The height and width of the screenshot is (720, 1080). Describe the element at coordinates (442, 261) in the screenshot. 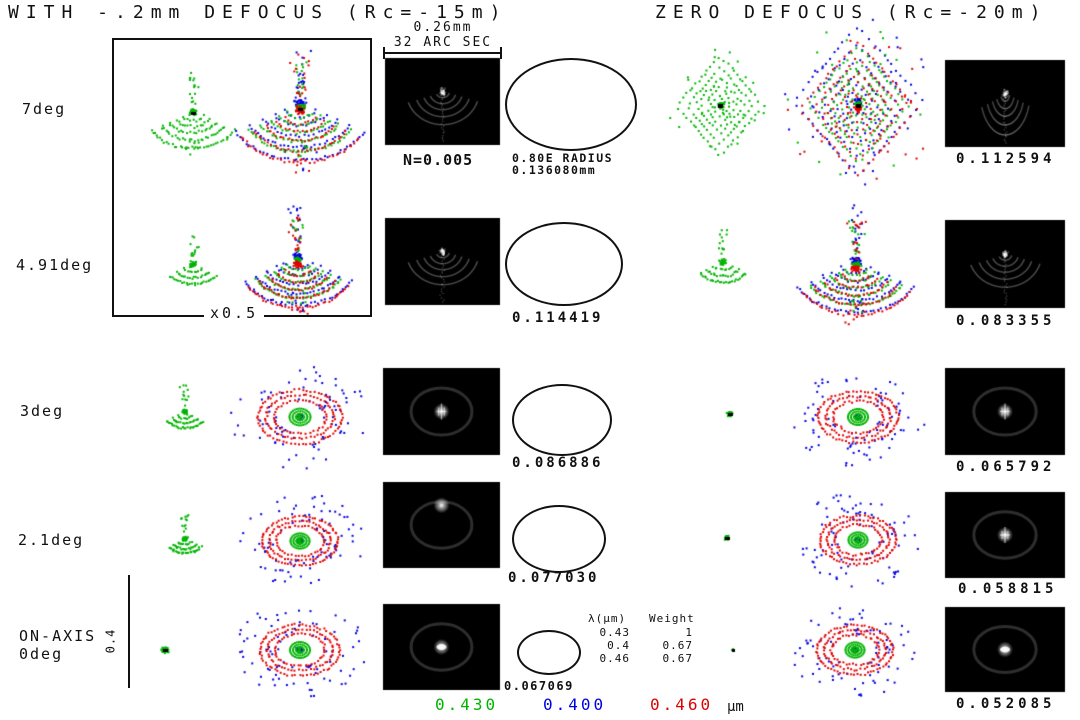

I see `psf-4p91deg-defocus` at that location.